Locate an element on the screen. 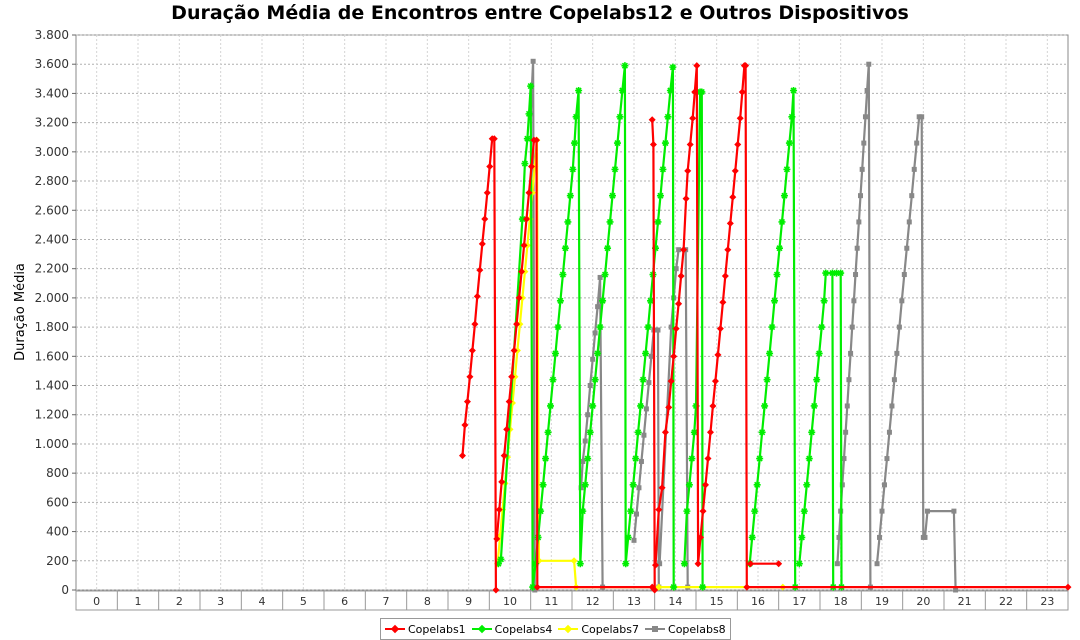  x-tick-label: 16 is located at coordinates (758, 601).